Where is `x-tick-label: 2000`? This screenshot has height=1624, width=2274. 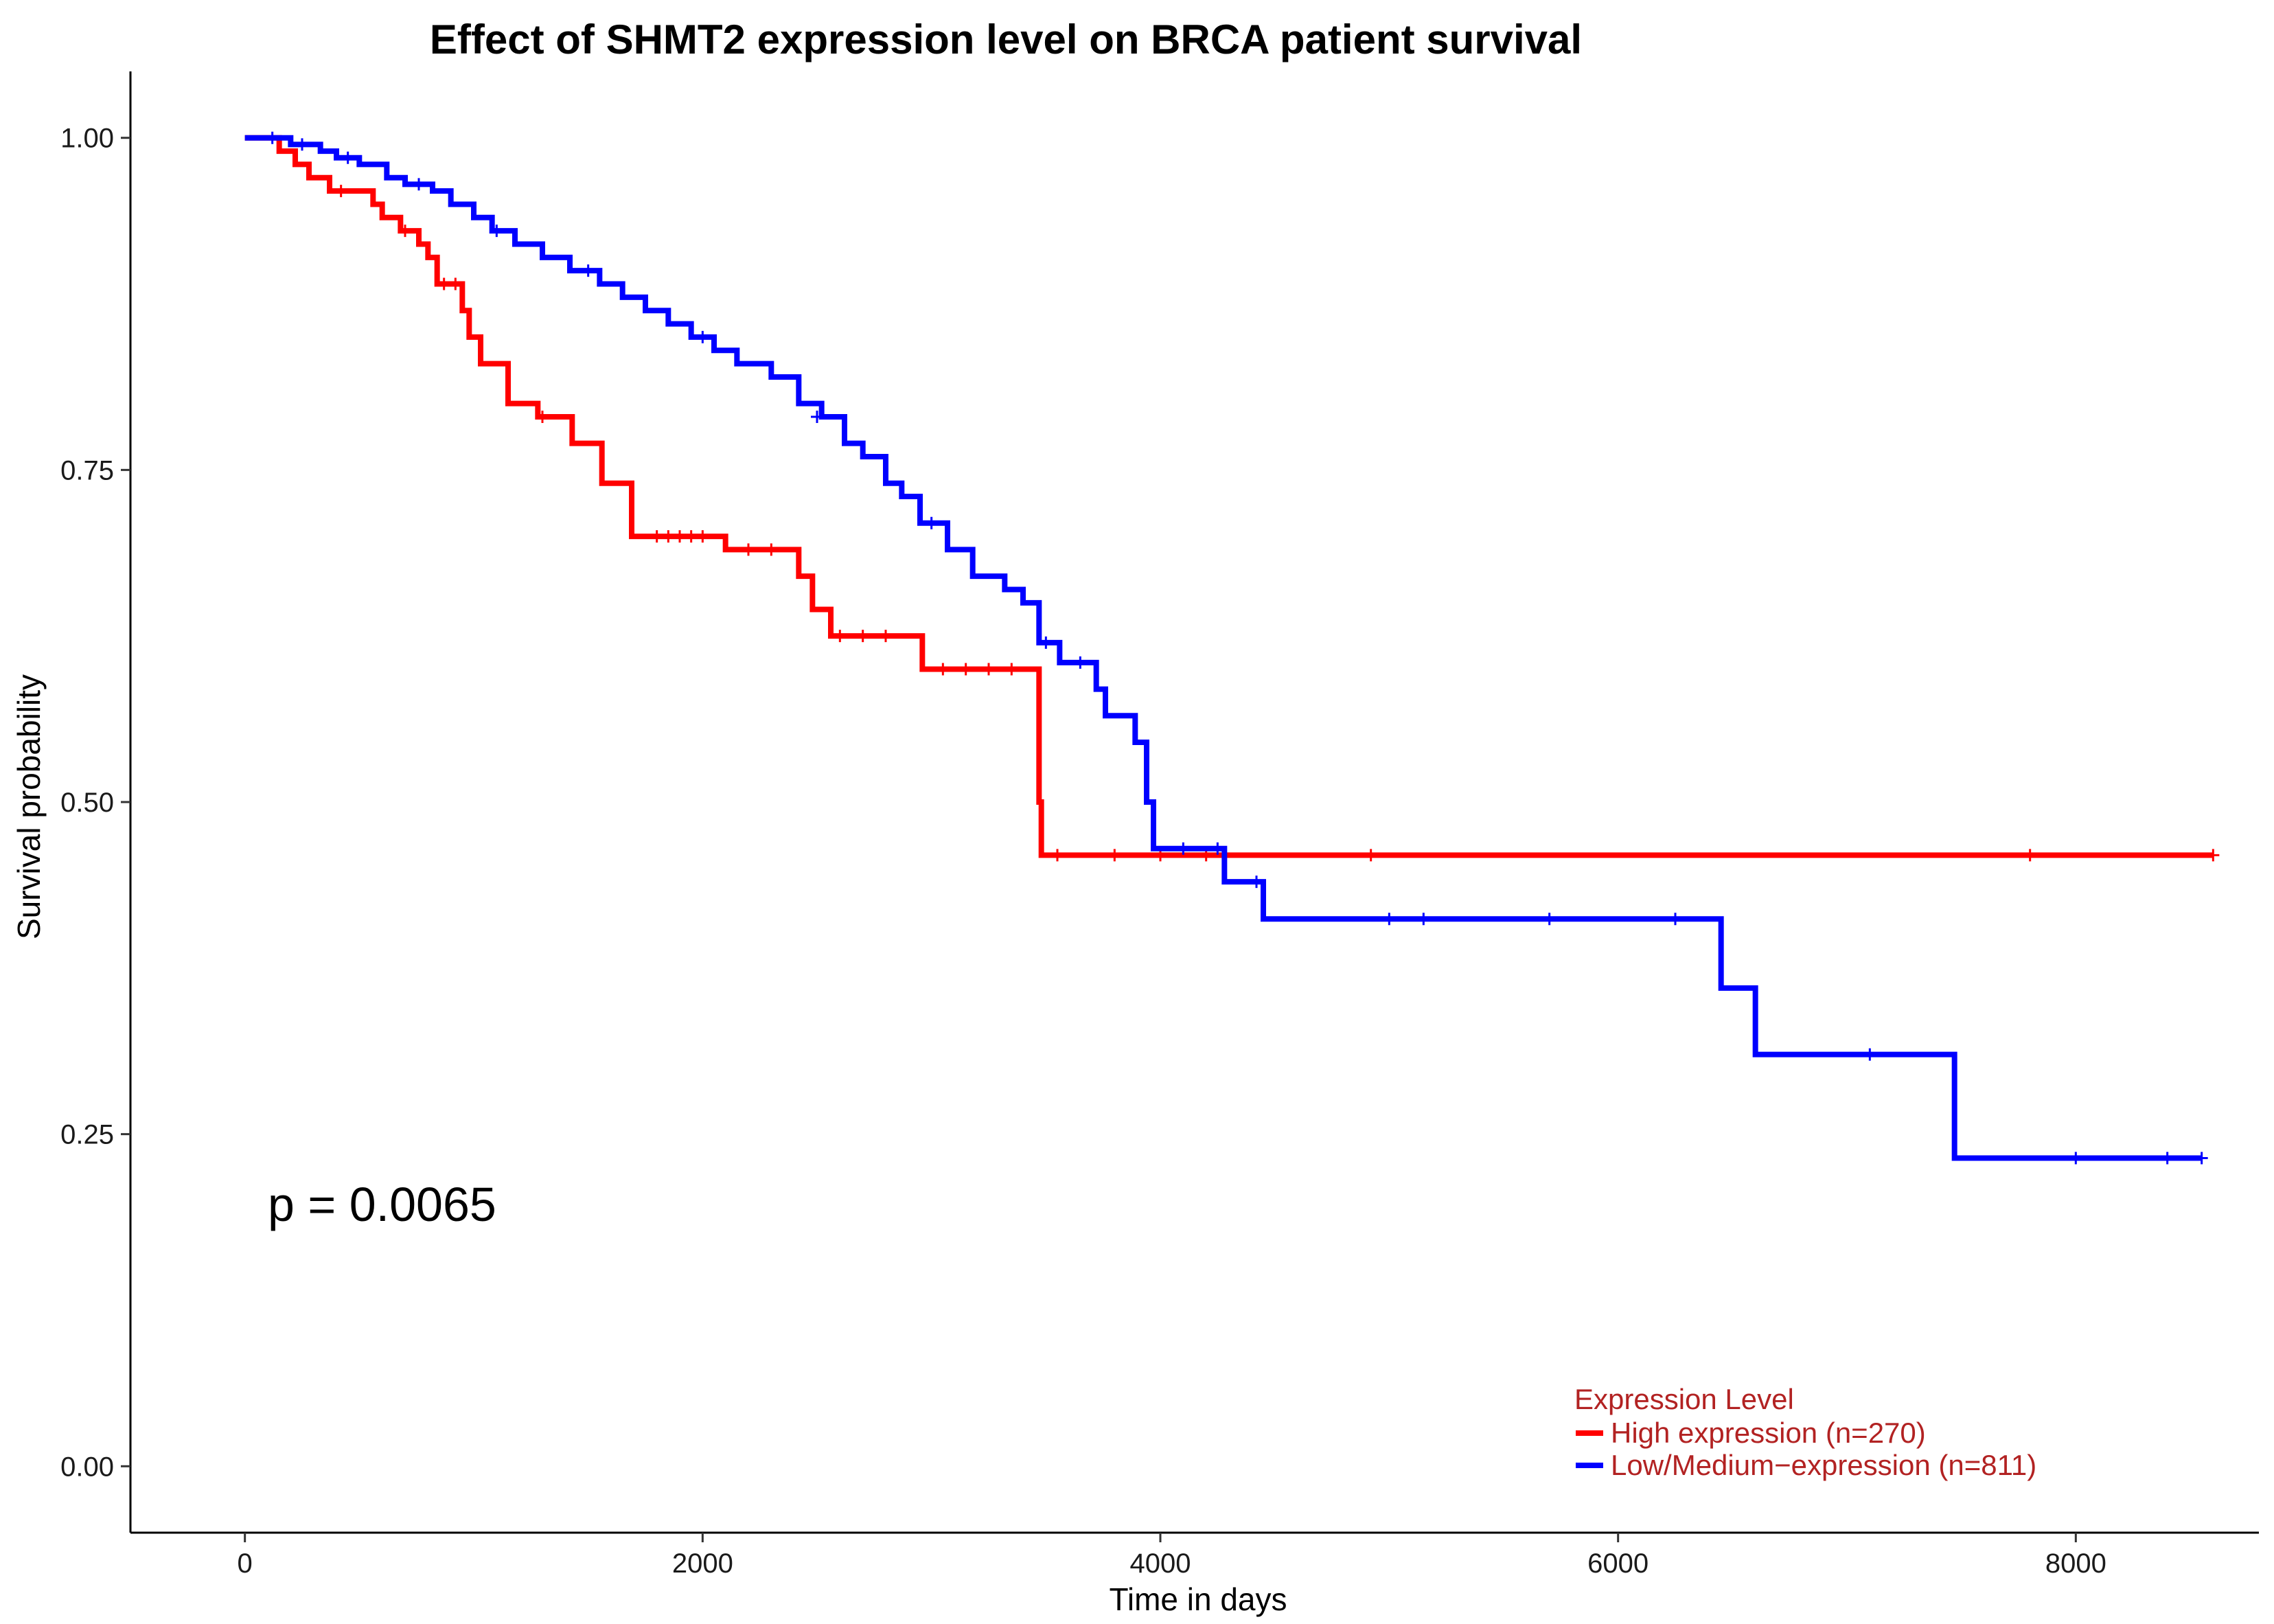
x-tick-label: 2000 is located at coordinates (703, 1563).